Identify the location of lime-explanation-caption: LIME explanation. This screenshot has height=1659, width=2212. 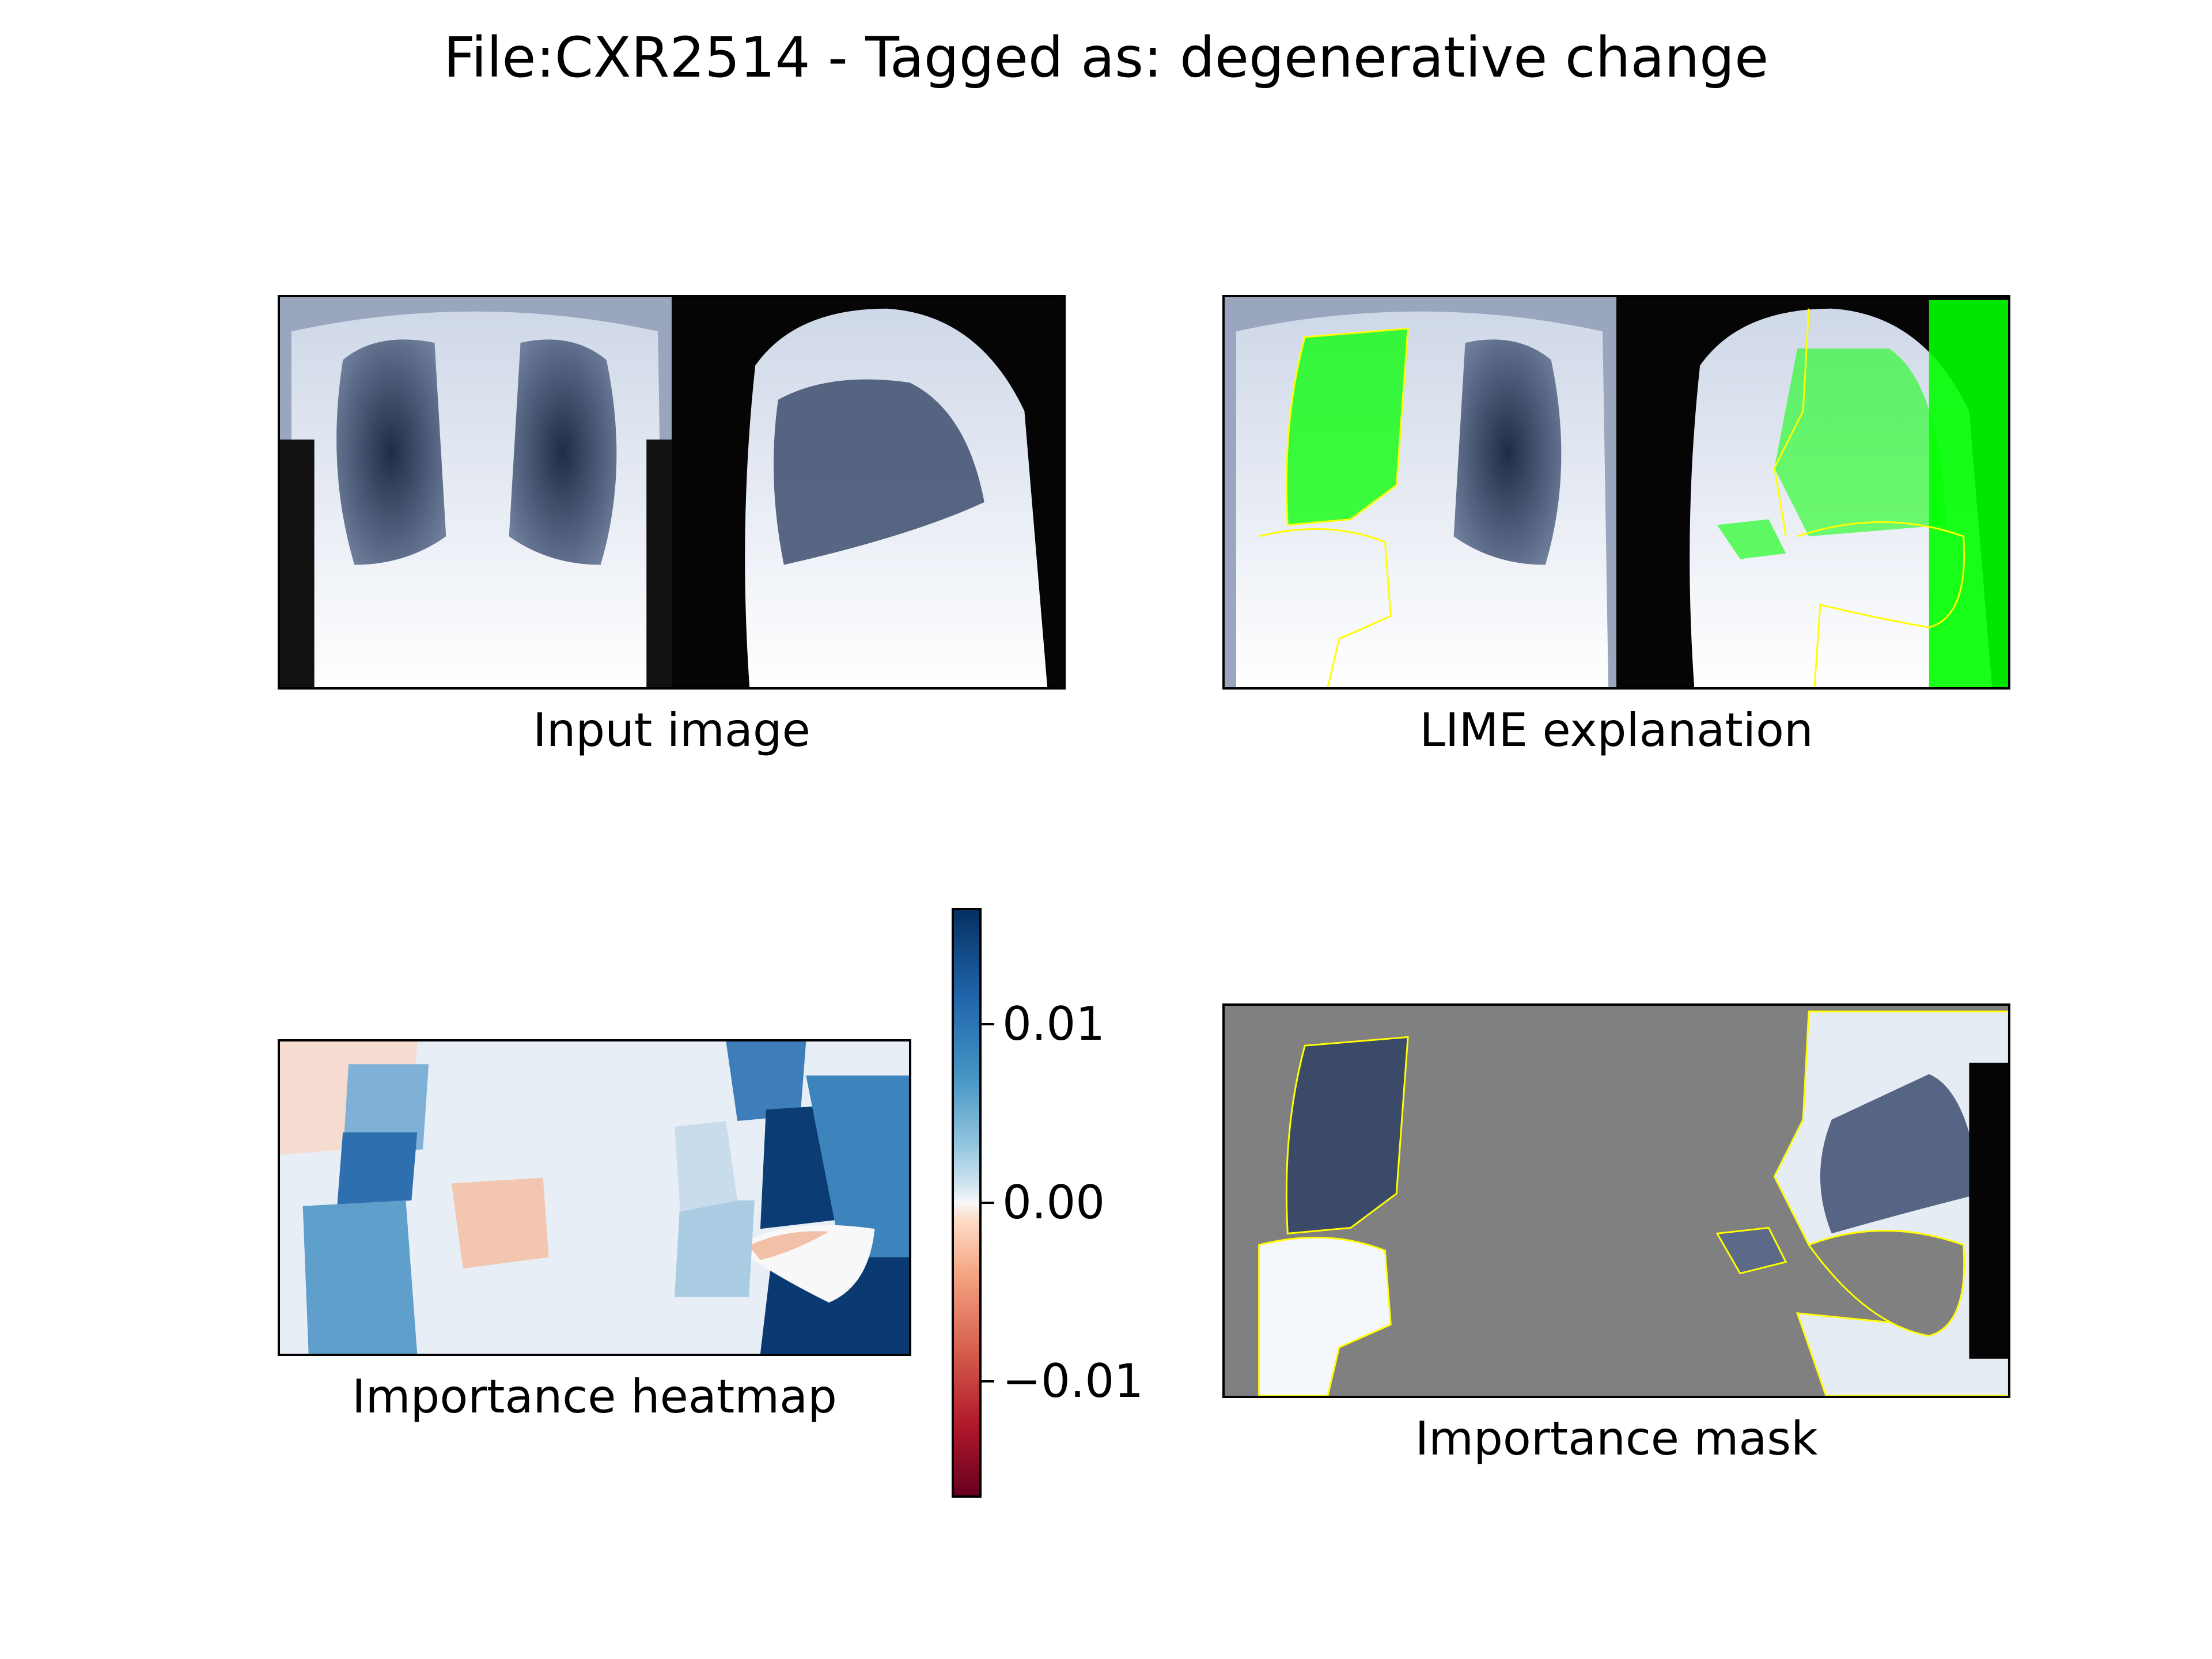
(1616, 730).